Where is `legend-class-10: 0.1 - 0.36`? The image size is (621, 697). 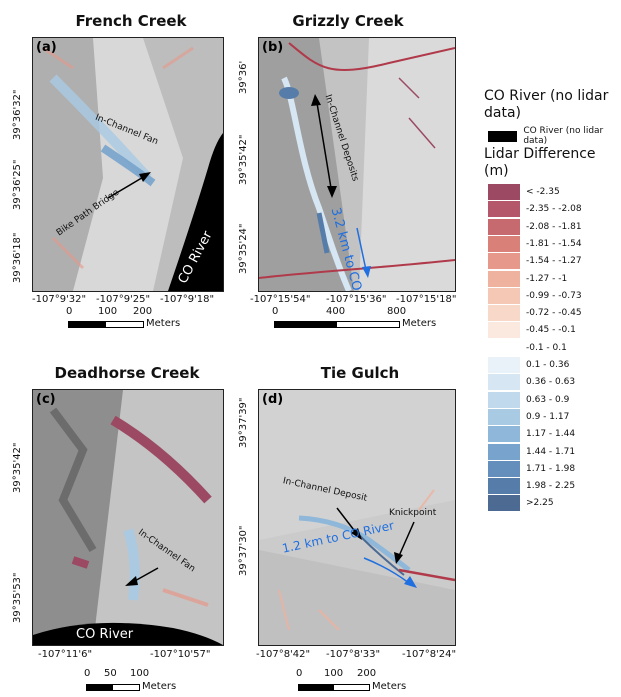
legend-class-10: 0.1 - 0.36 is located at coordinates (528, 365).